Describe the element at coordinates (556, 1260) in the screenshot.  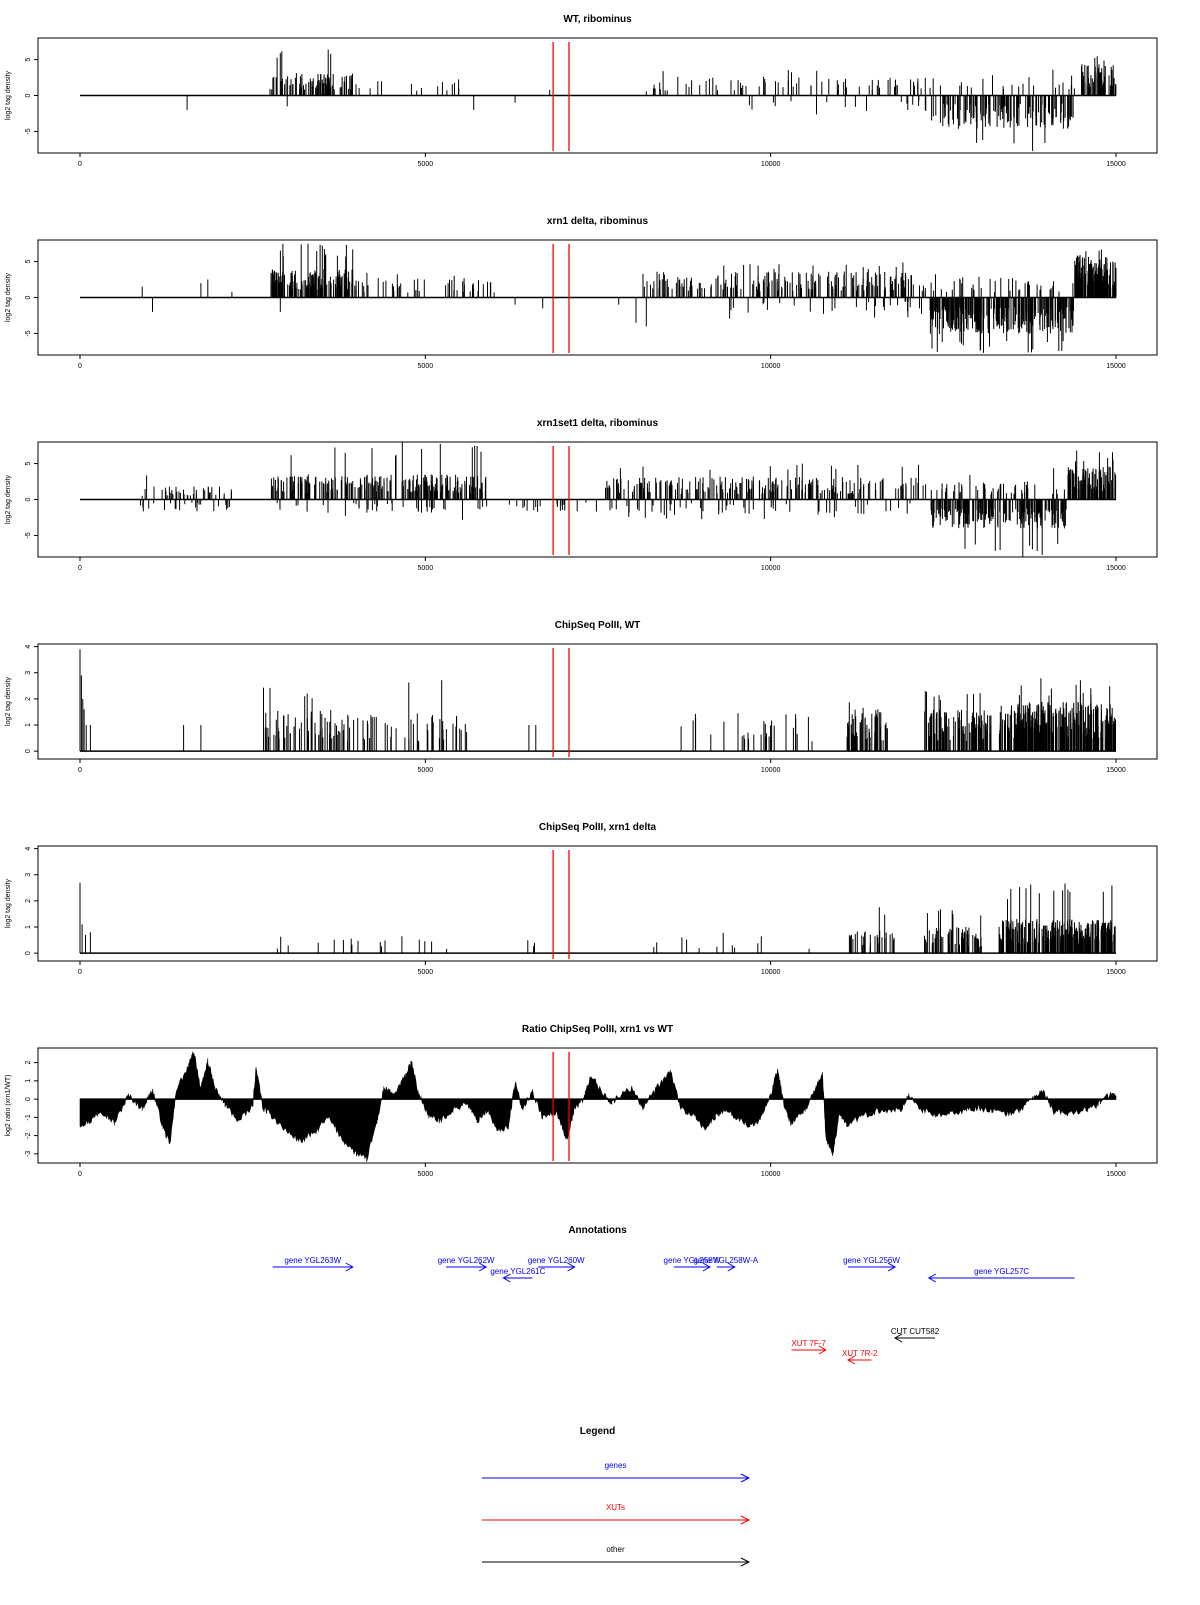
I see `feature-label: gene YGL260W` at that location.